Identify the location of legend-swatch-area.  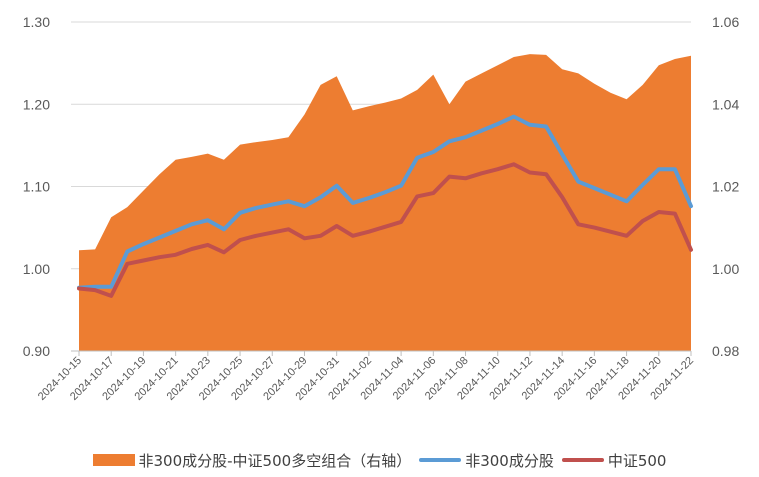
(113, 460).